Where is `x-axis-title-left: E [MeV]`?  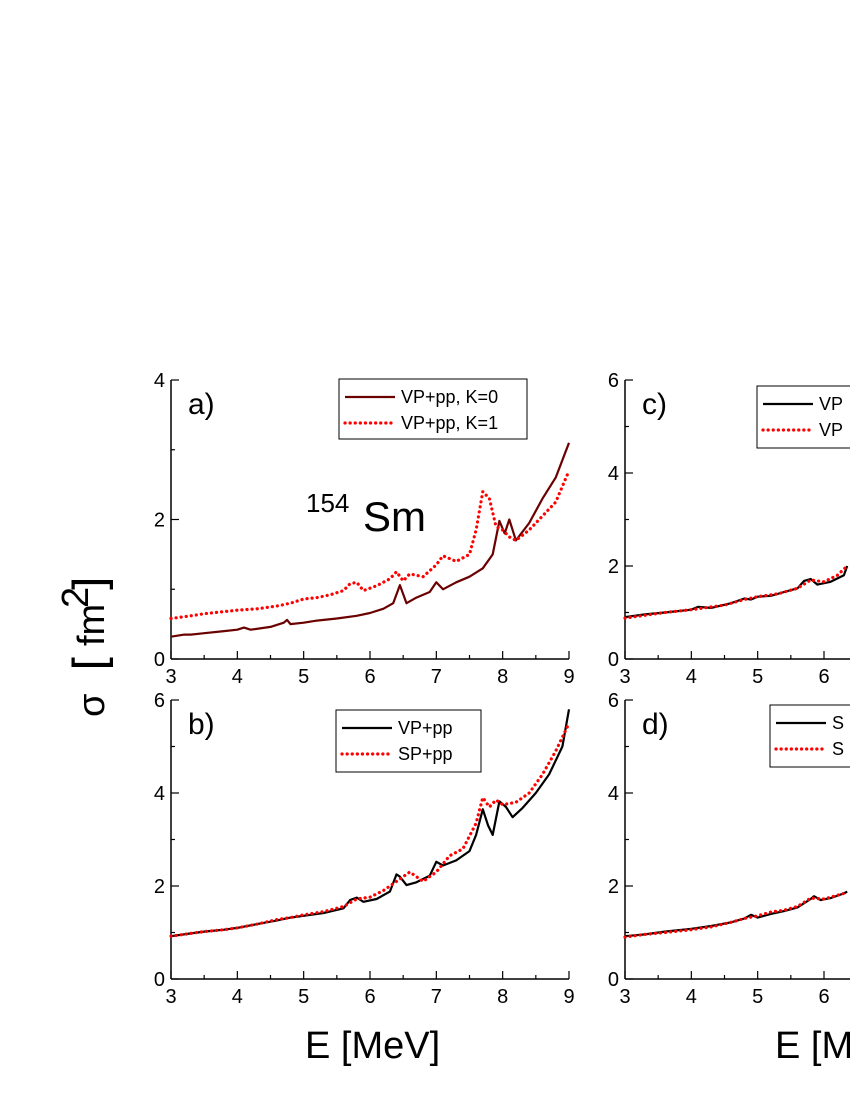
x-axis-title-left: E [MeV] is located at coordinates (372, 1046).